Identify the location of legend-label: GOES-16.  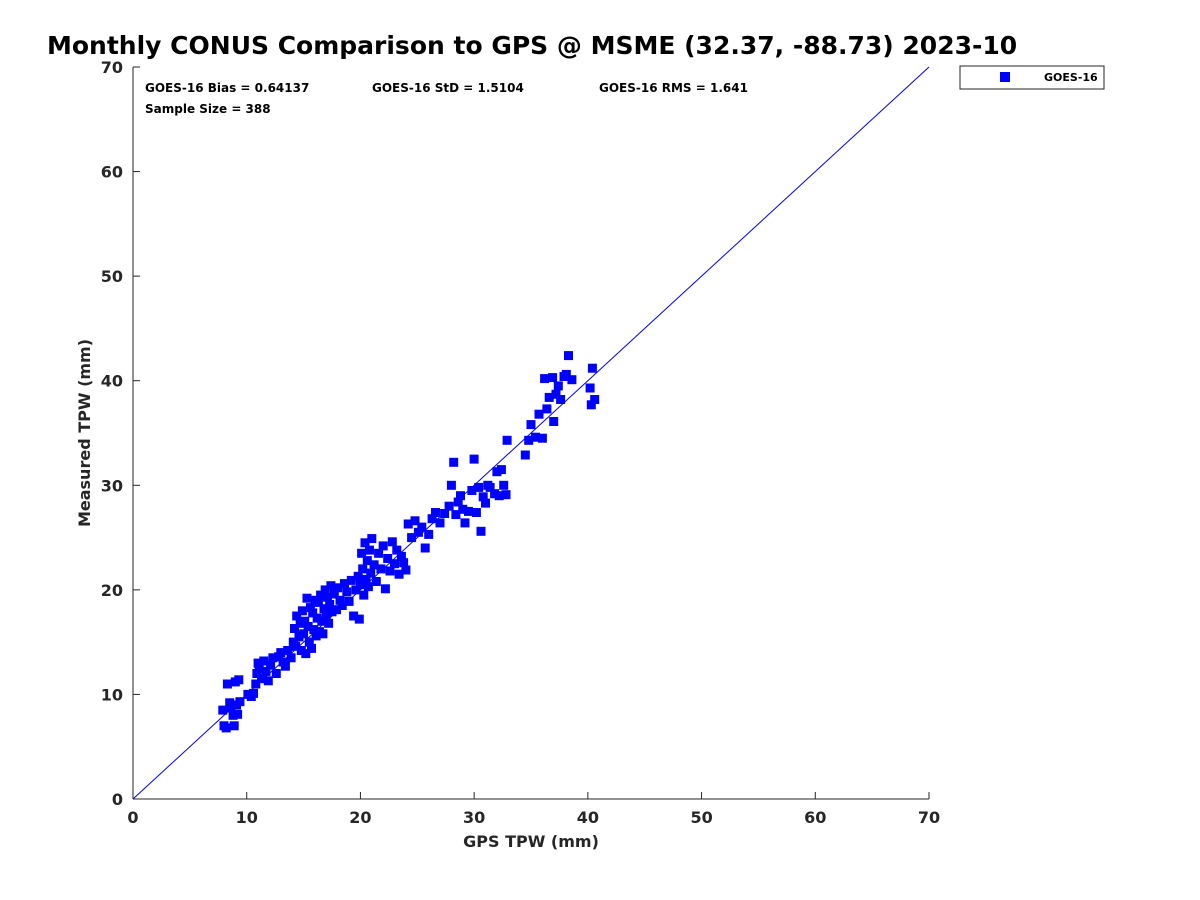
(1071, 77).